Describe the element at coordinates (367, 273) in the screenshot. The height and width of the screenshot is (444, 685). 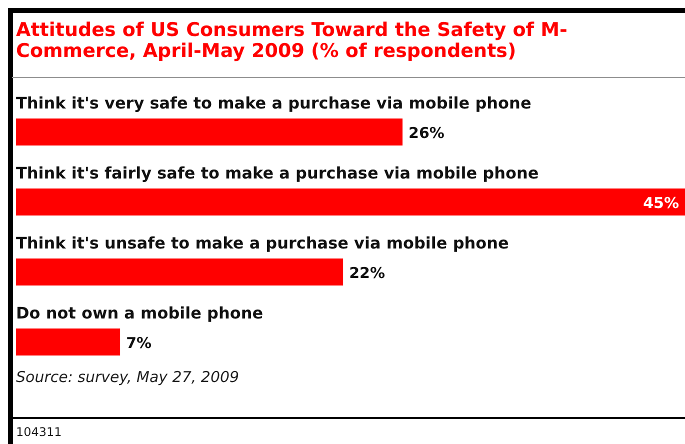
I see `data-label: 22%` at that location.